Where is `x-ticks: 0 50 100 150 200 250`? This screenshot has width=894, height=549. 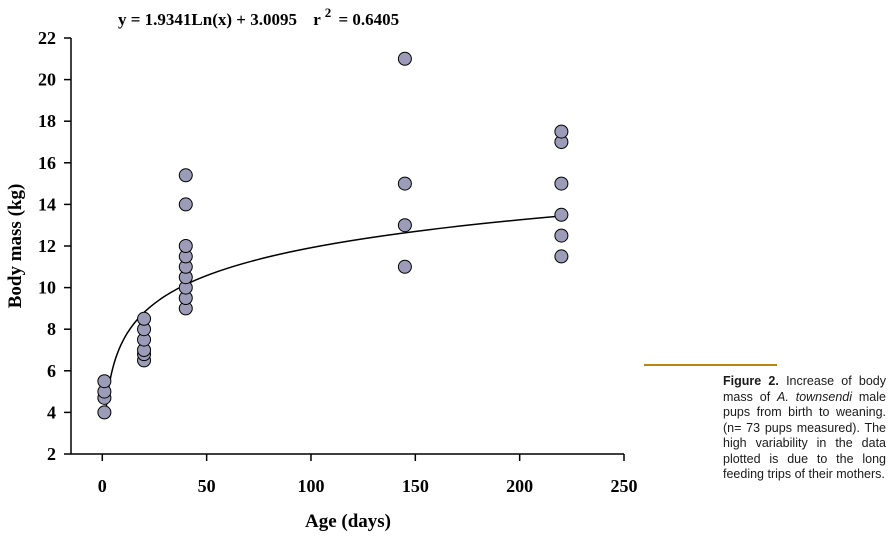 x-ticks: 0 50 100 150 200 250 is located at coordinates (368, 475).